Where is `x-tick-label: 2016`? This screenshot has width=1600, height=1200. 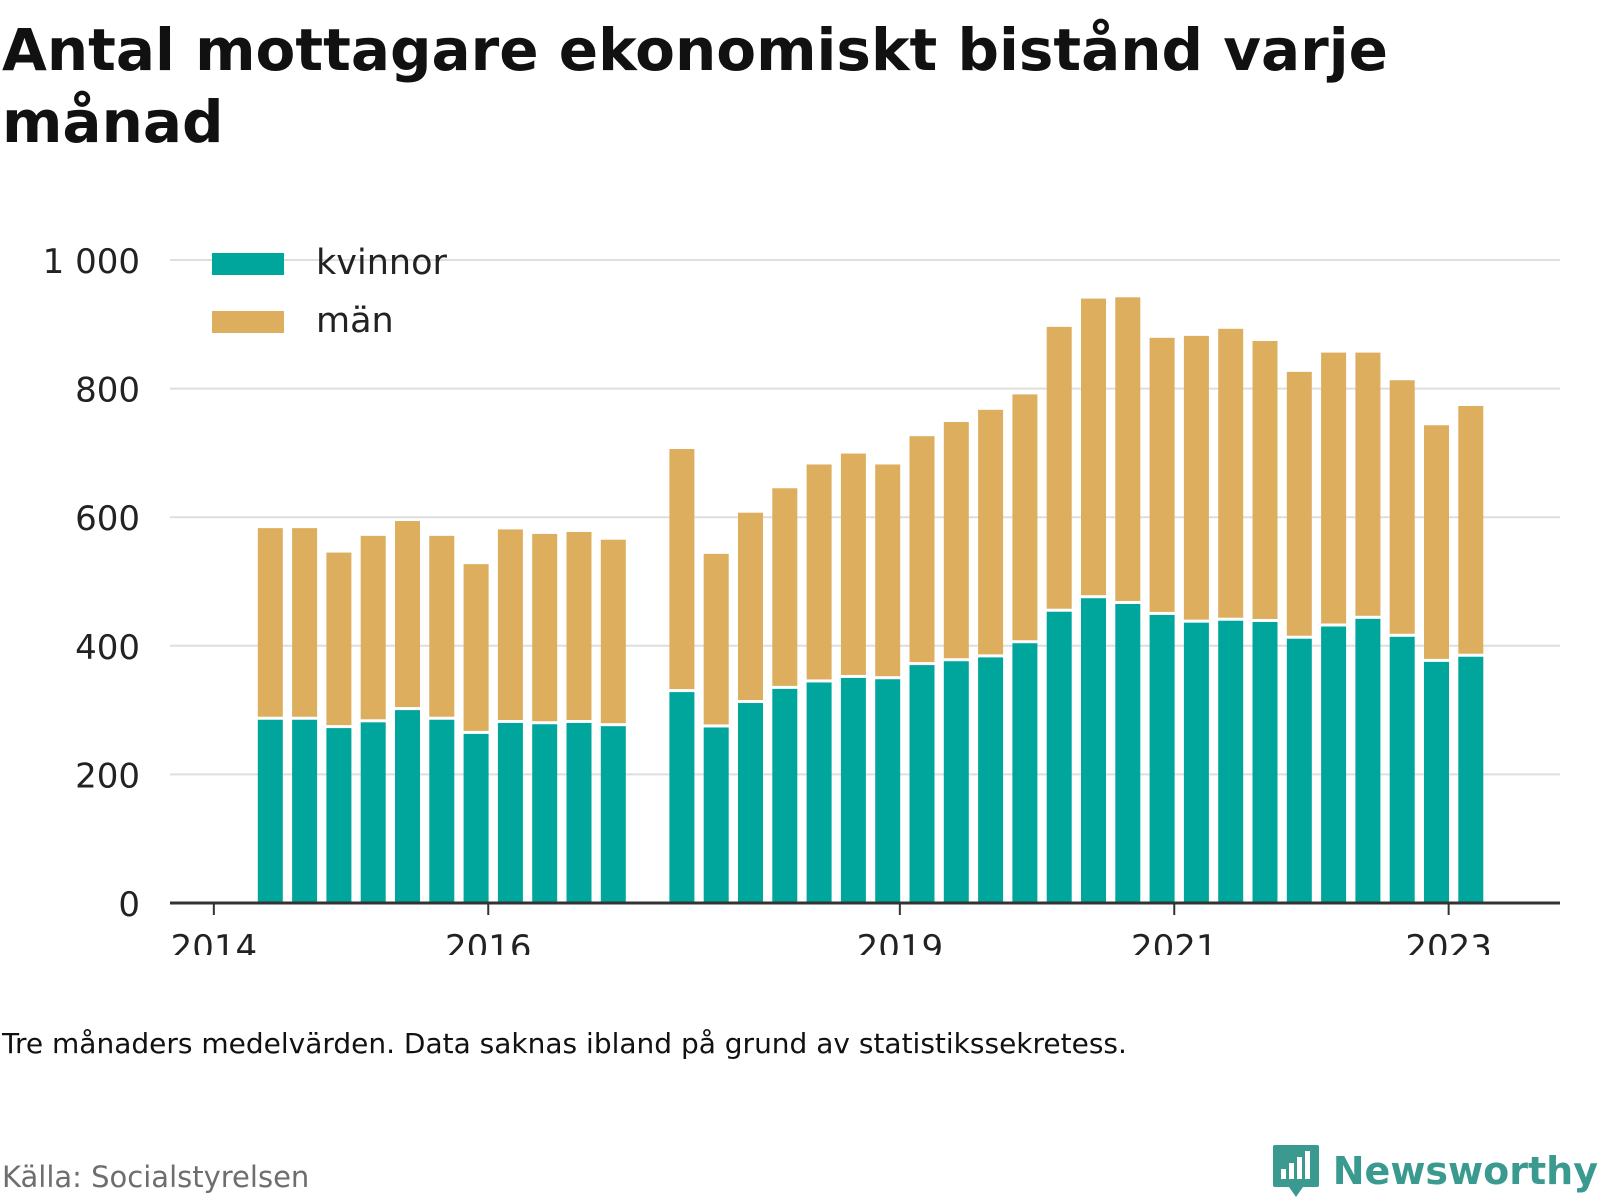
x-tick-label: 2016 is located at coordinates (488, 941).